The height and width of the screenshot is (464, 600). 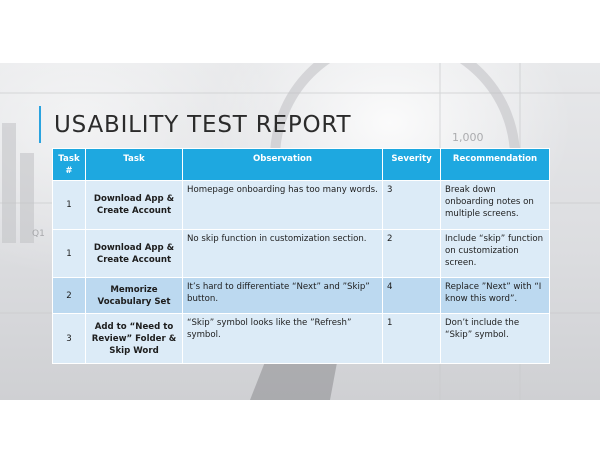 I want to click on severity-cell: 4, so click(x=411, y=295).